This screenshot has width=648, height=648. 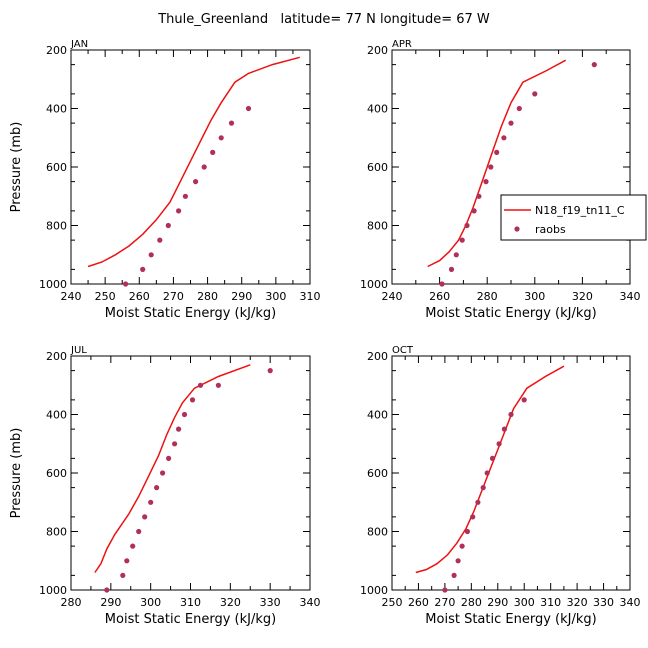 What do you see at coordinates (377, 532) in the screenshot?
I see `y-tick-label-oct: 800` at bounding box center [377, 532].